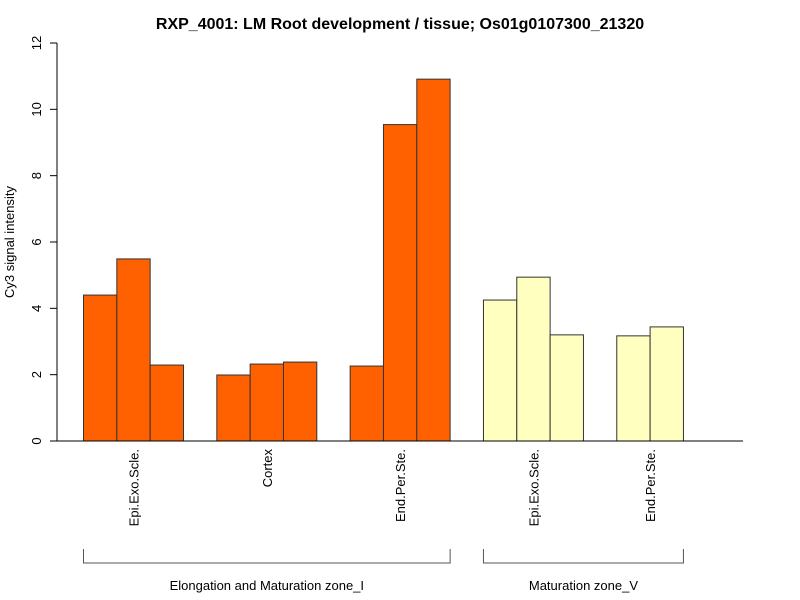 The width and height of the screenshot is (800, 600). What do you see at coordinates (36, 374) in the screenshot?
I see `y-tick-label: 2` at bounding box center [36, 374].